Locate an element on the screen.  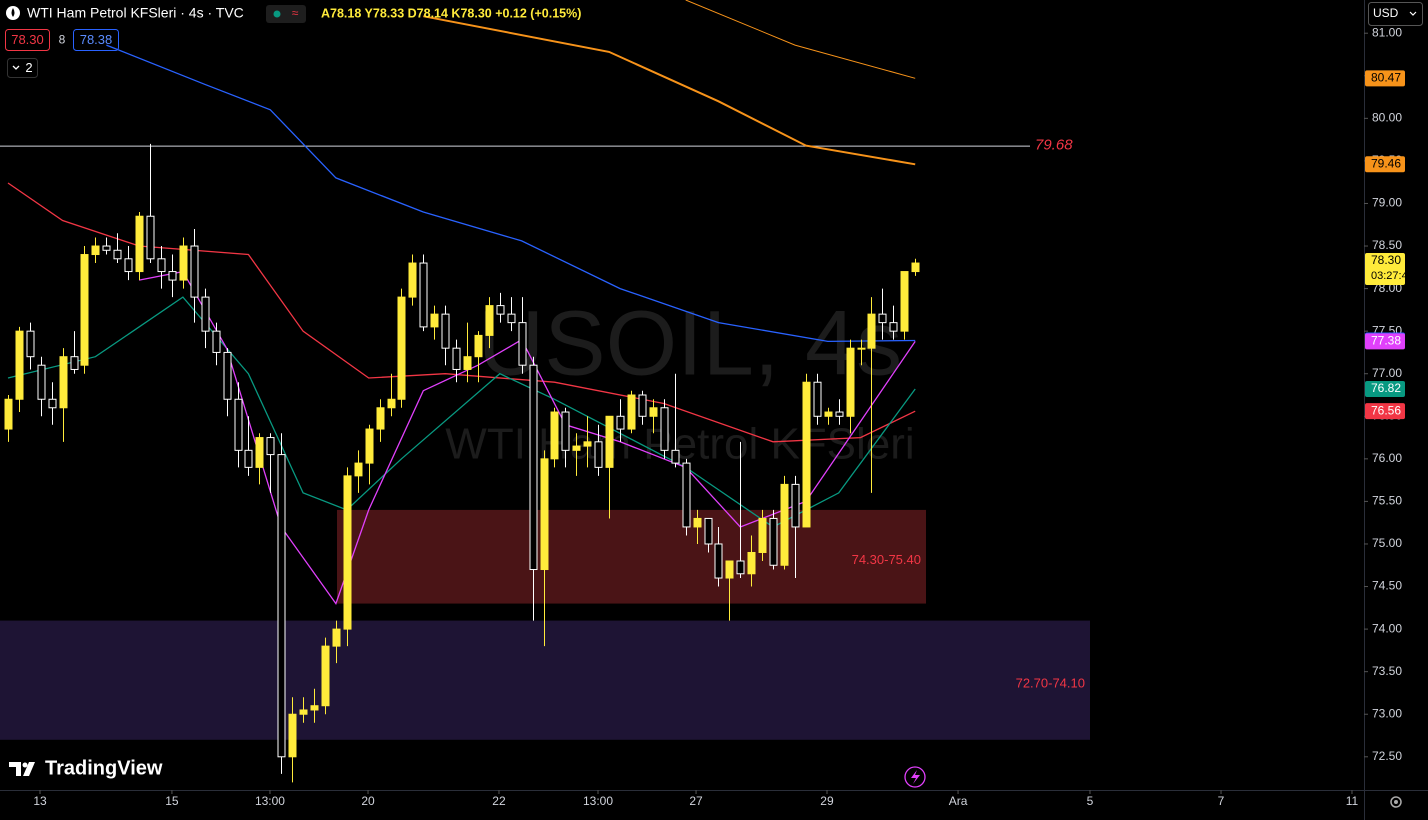
y-tick-label: 81.00 is located at coordinates (1387, 32).